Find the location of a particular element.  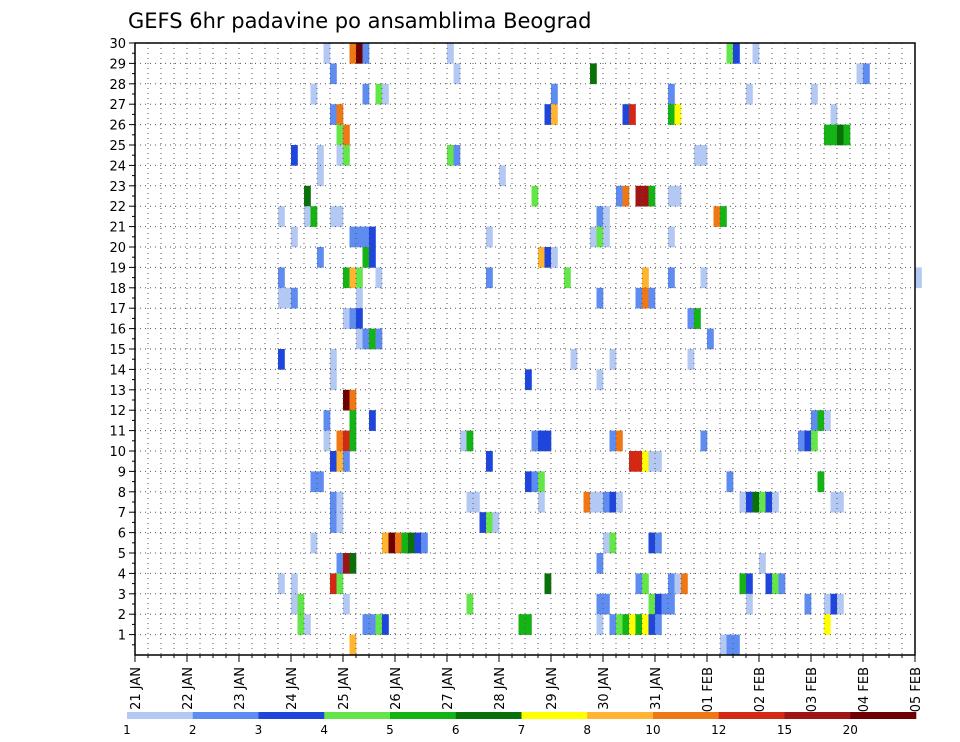

x-tick-label: 22 JAN is located at coordinates (188, 688).